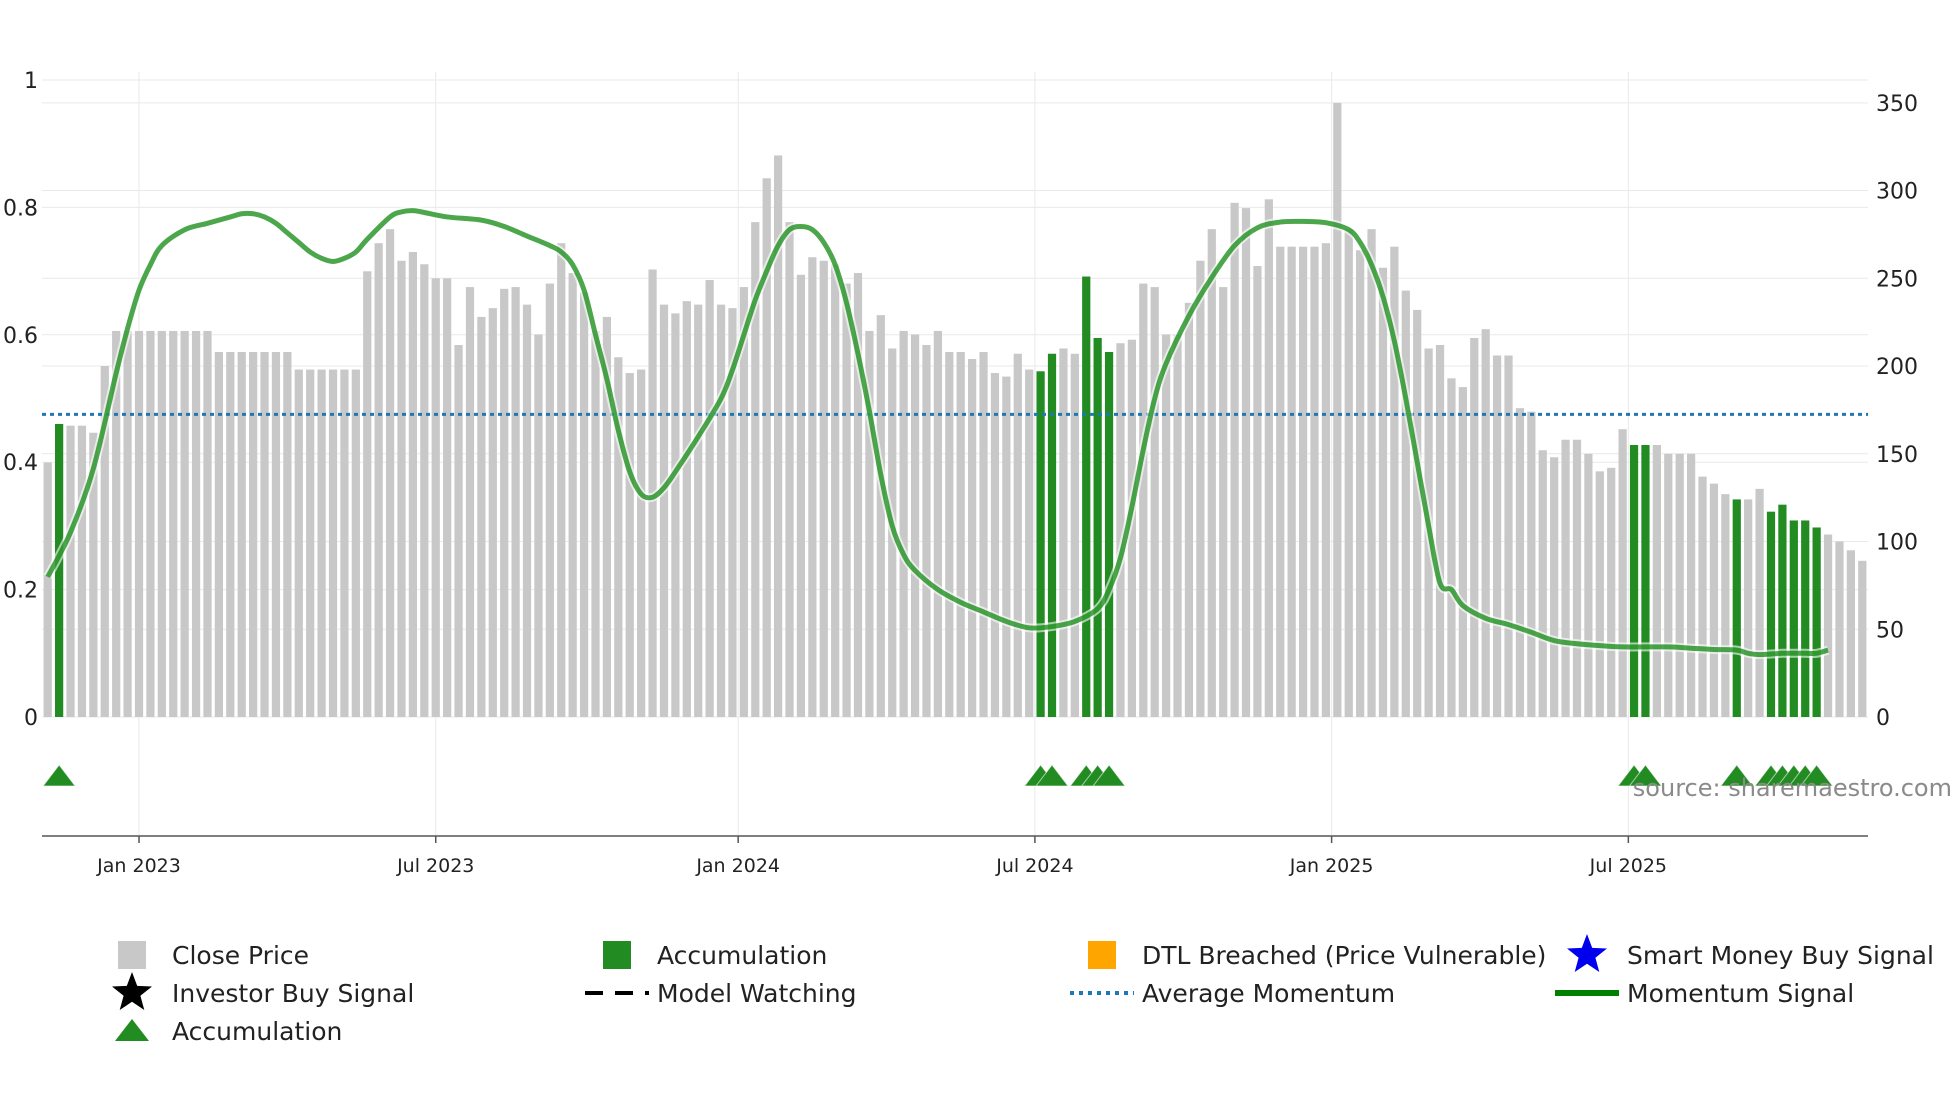 The height and width of the screenshot is (1102, 1960). I want to click on legend-label: Close Price, so click(240, 955).